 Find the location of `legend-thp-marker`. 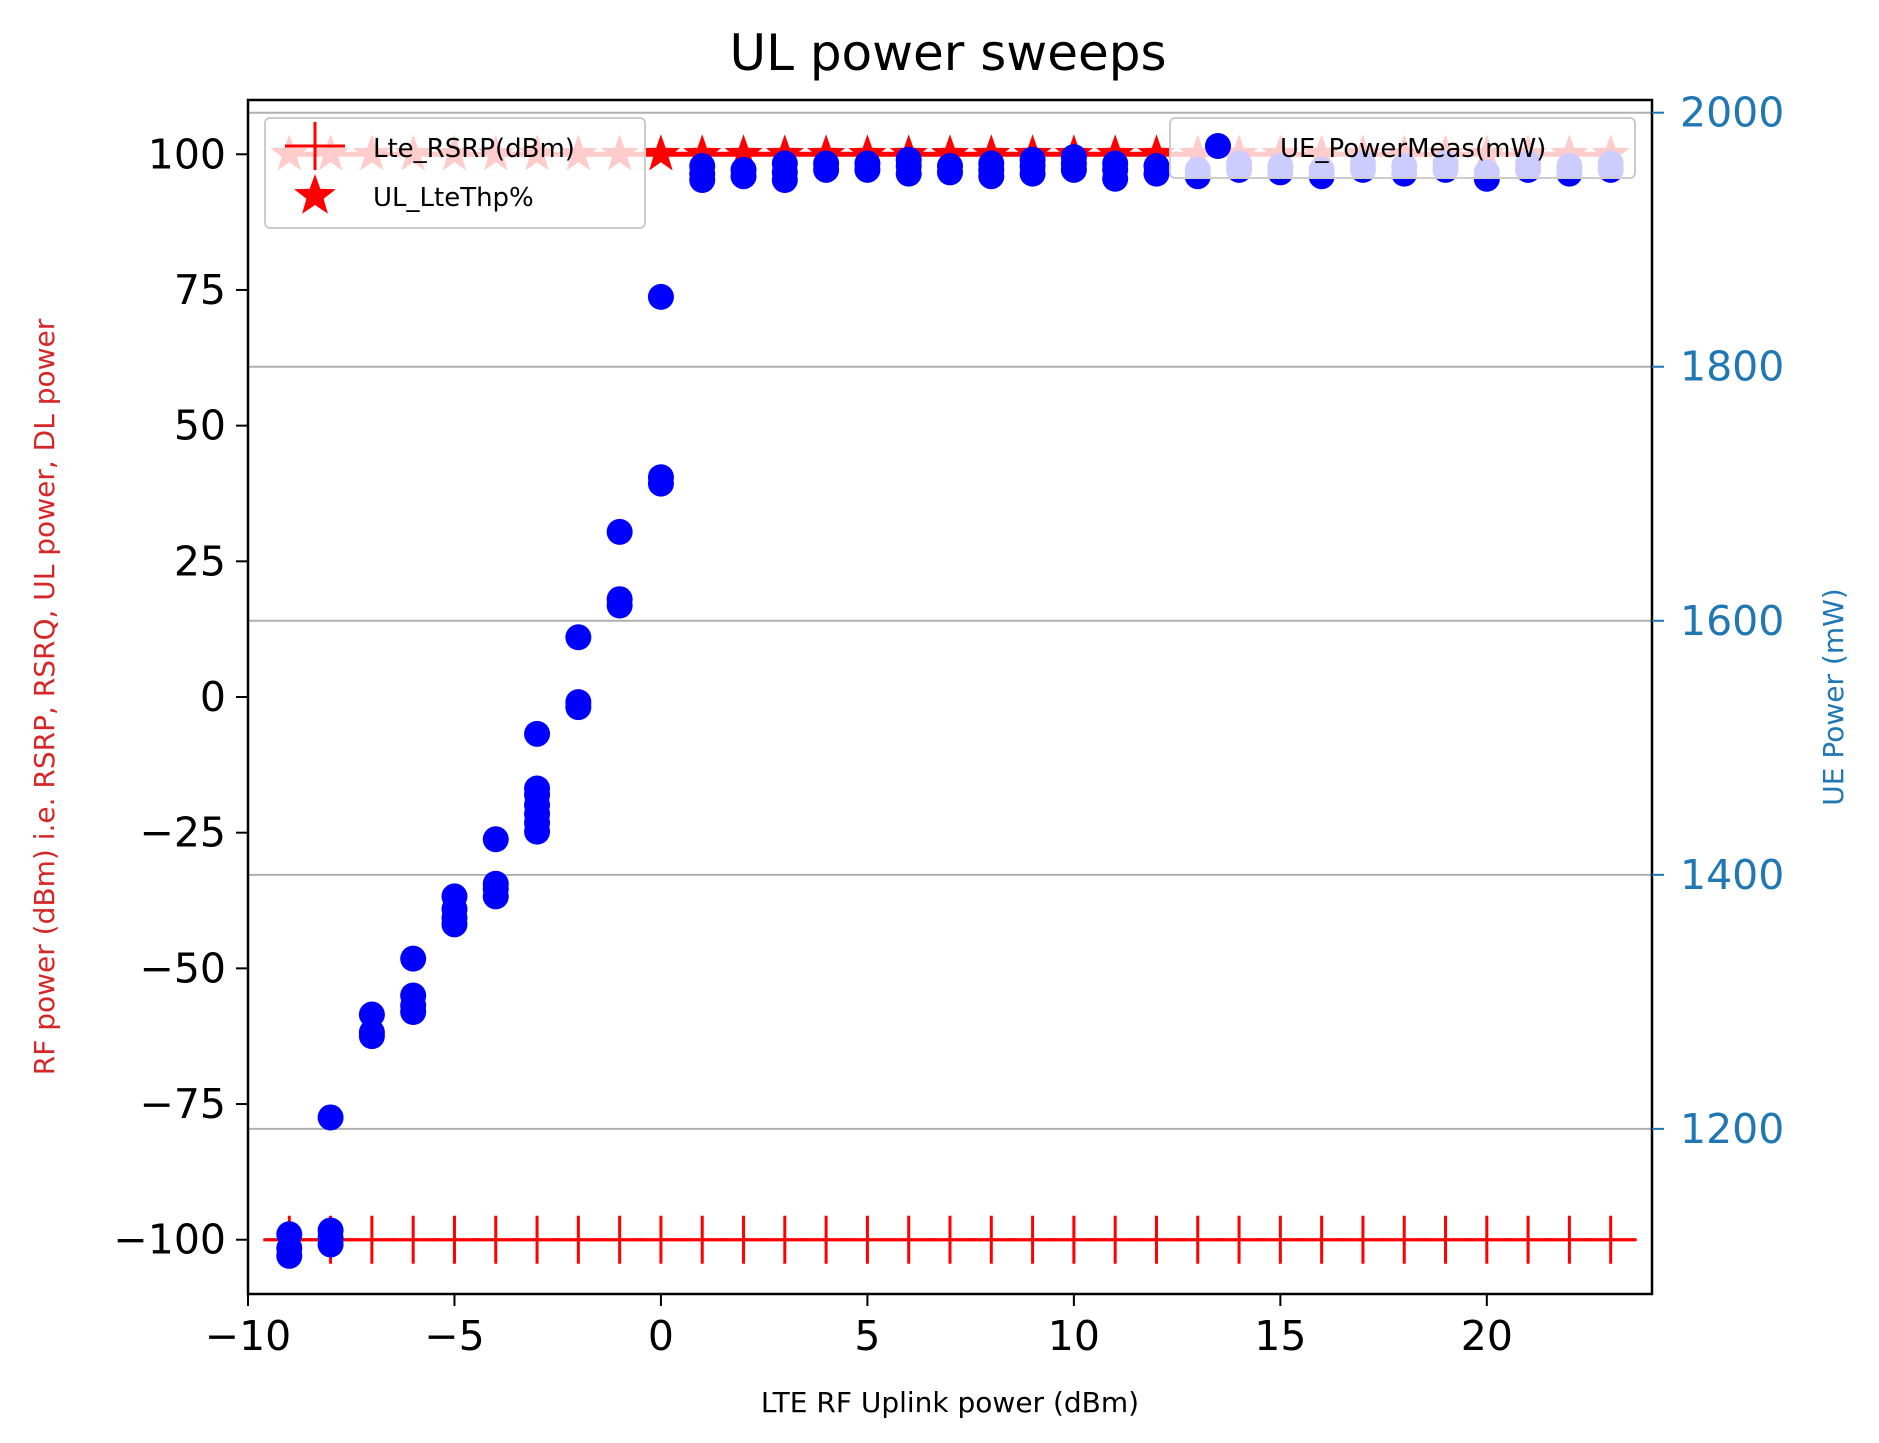

legend-thp-marker is located at coordinates (315, 194).